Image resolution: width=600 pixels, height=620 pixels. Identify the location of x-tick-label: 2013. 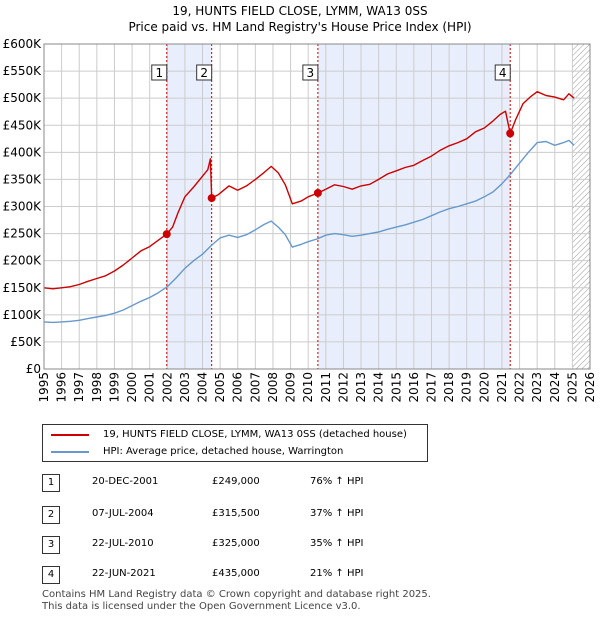
(361, 387).